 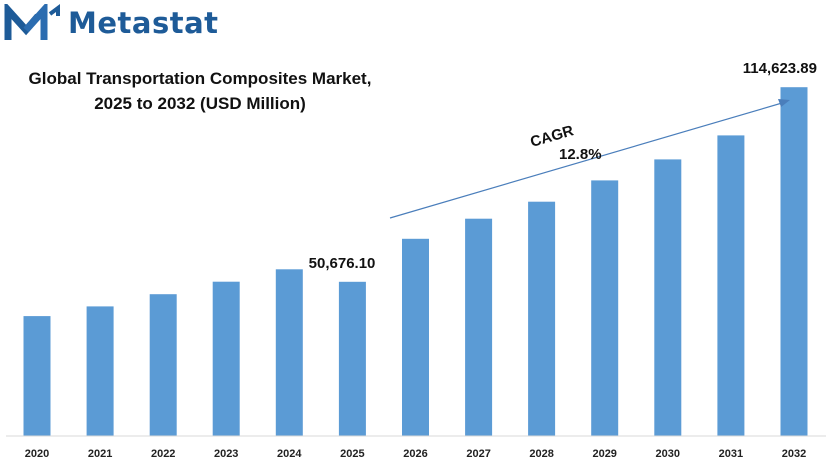 I want to click on x-tick-2024: 2024, so click(x=289, y=454).